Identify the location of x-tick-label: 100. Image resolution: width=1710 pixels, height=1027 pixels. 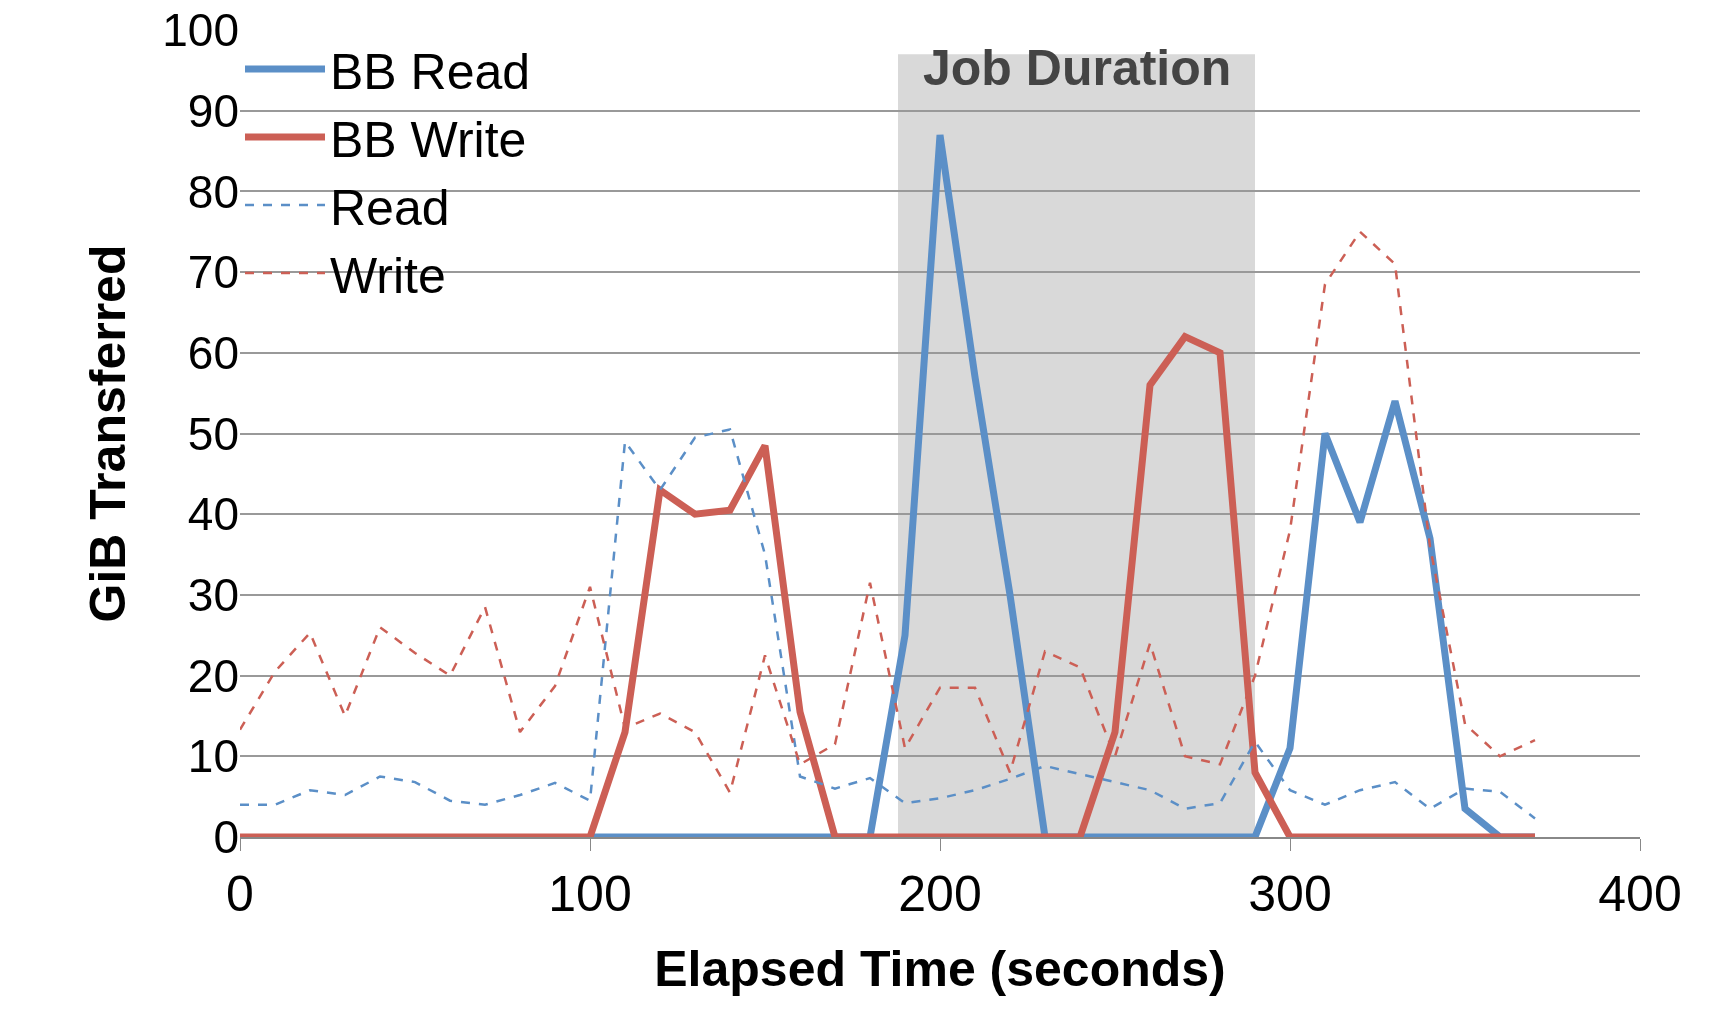
(590, 894).